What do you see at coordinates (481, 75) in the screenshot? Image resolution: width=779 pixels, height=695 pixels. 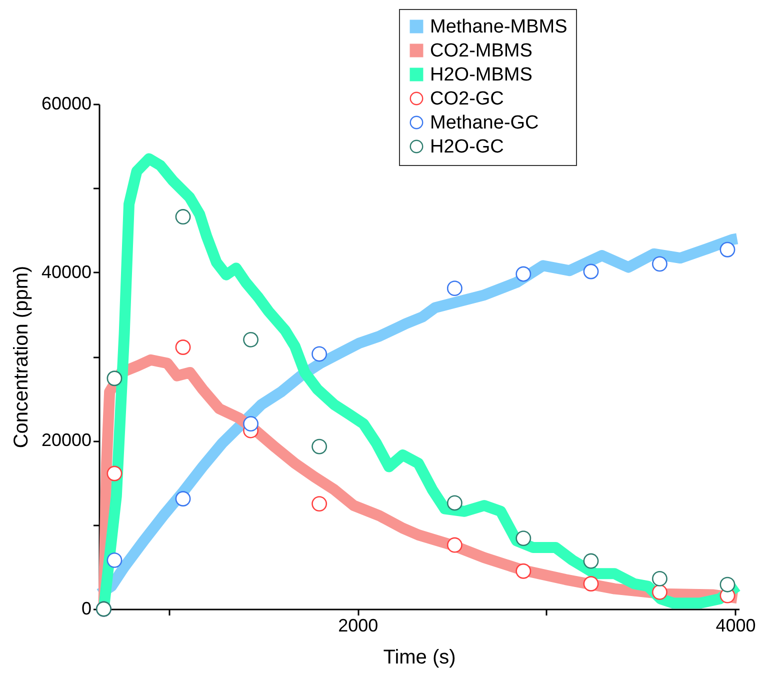 I see `legend-label: H2O-MBMS` at bounding box center [481, 75].